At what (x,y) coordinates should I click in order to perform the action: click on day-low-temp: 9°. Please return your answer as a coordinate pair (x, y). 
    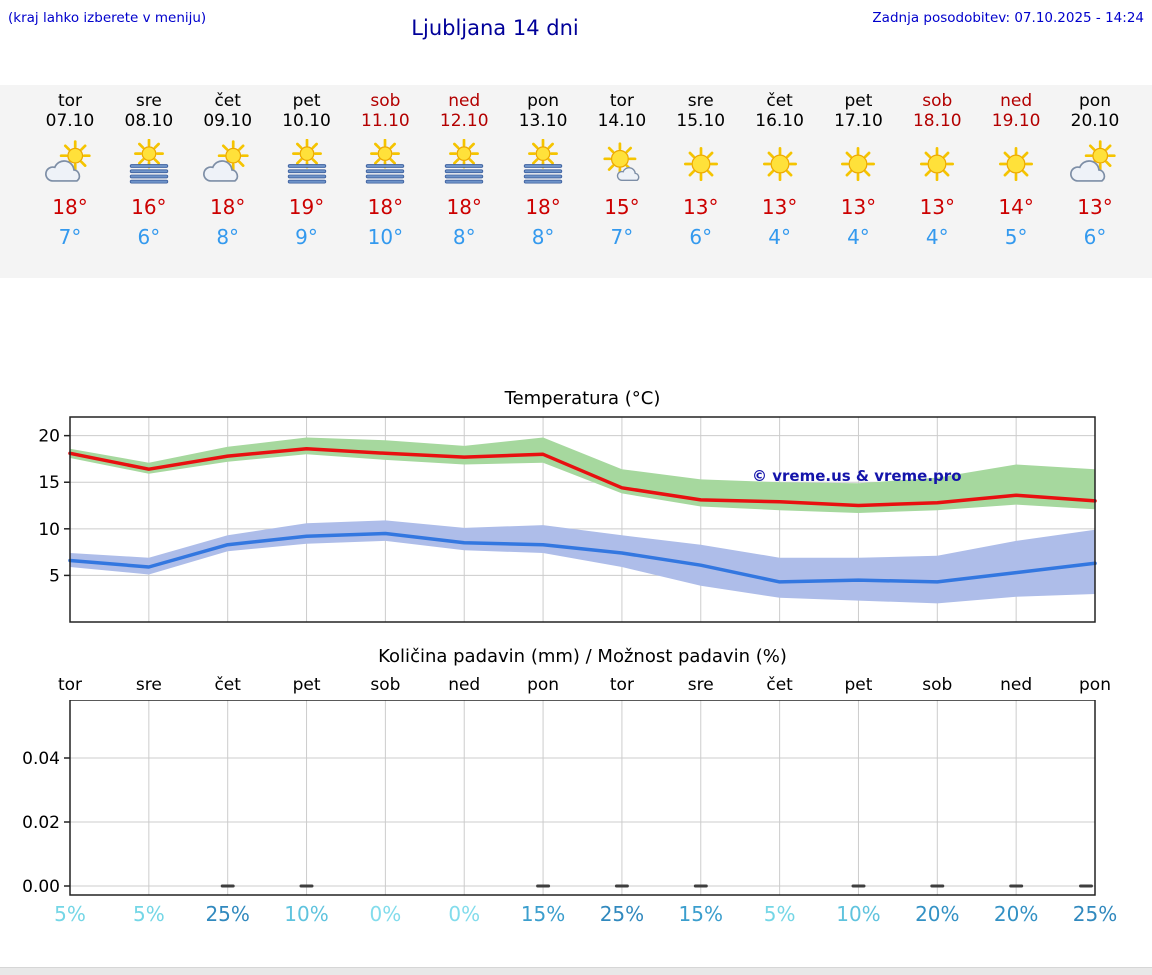
    Looking at the image, I should click on (306, 237).